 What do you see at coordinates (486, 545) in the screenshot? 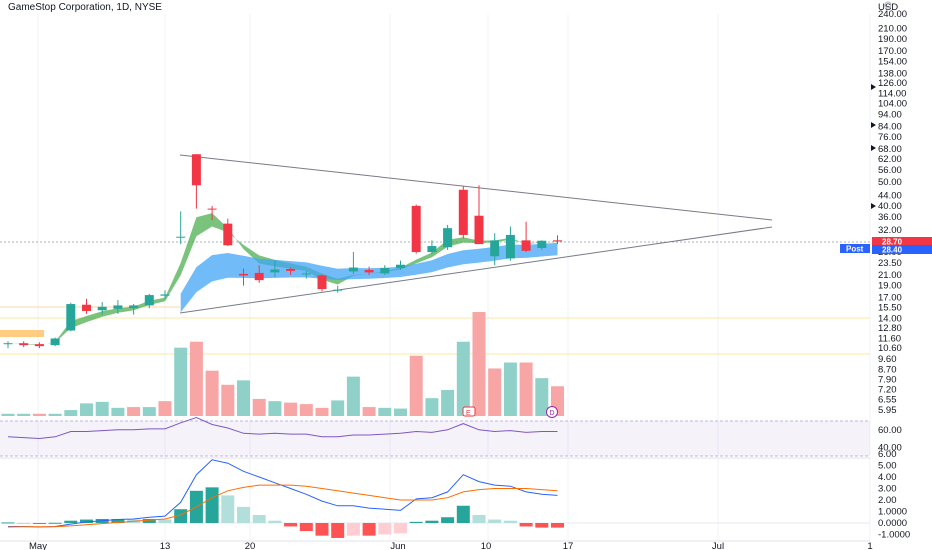
I see `time-tick-label: 10` at bounding box center [486, 545].